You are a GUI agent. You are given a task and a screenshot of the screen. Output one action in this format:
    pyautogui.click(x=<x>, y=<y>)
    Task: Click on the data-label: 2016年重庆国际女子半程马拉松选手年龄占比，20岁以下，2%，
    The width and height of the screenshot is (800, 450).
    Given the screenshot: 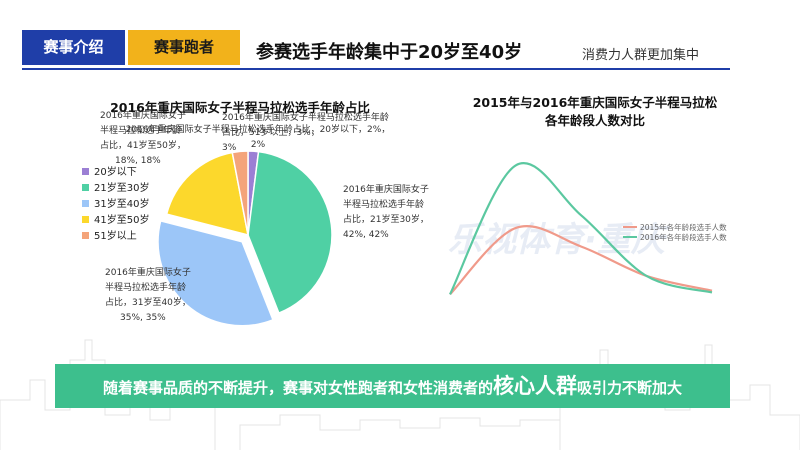 What is the action you would take?
    pyautogui.click(x=258, y=129)
    